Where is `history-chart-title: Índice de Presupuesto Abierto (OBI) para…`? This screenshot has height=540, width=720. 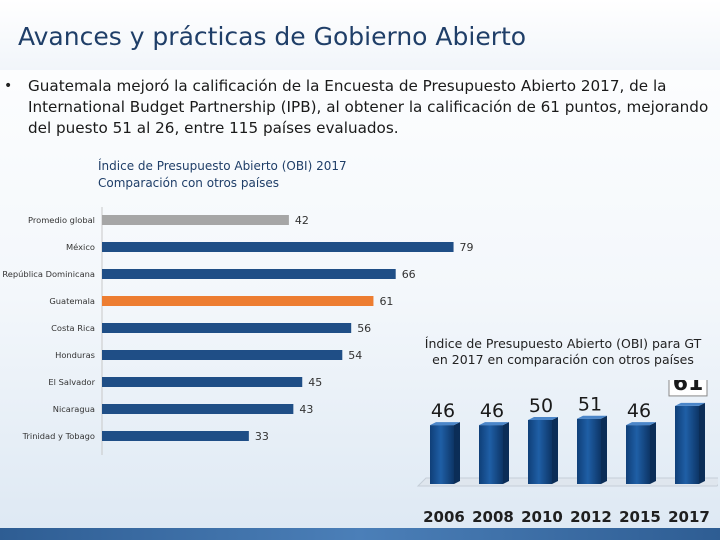 history-chart-title: Índice de Presupuesto Abierto (OBI) para… is located at coordinates (563, 351).